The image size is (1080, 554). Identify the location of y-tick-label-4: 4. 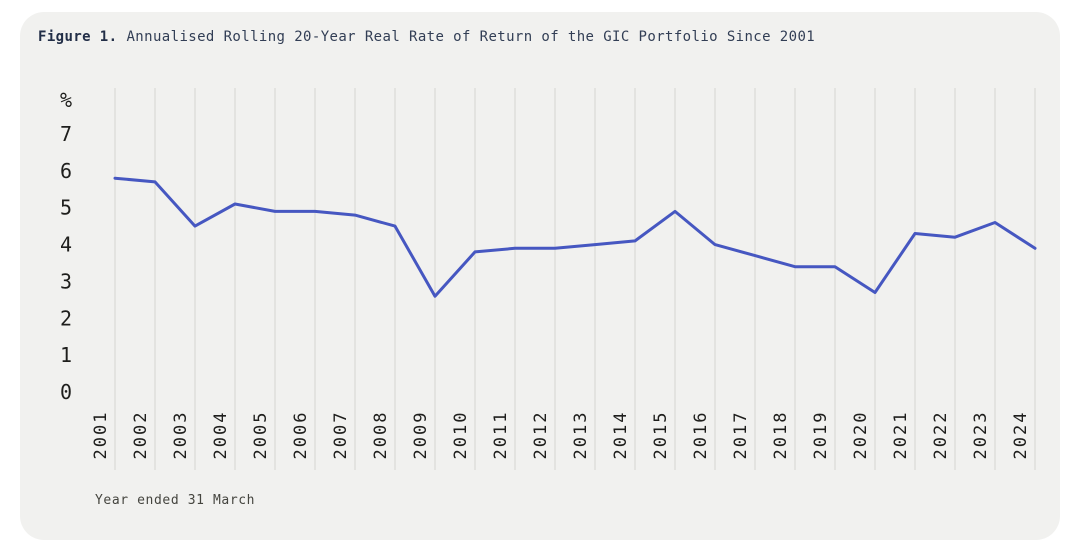
(66, 245).